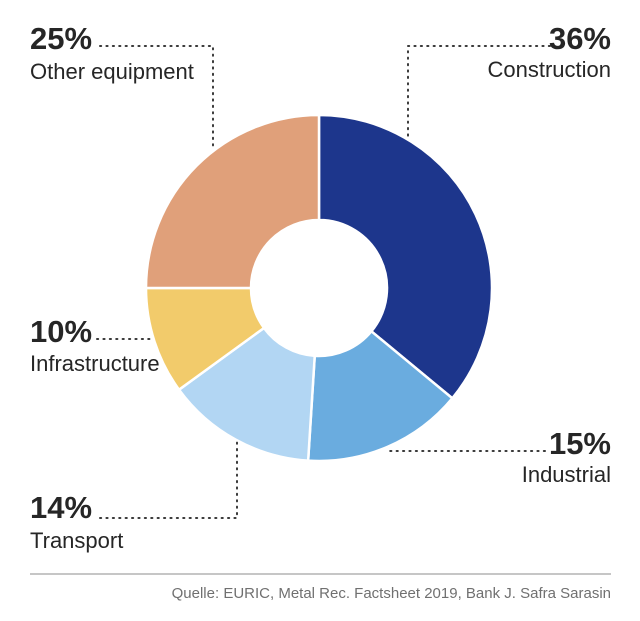 The width and height of the screenshot is (640, 621). What do you see at coordinates (580, 443) in the screenshot?
I see `data-label-industrial-value: 15%` at bounding box center [580, 443].